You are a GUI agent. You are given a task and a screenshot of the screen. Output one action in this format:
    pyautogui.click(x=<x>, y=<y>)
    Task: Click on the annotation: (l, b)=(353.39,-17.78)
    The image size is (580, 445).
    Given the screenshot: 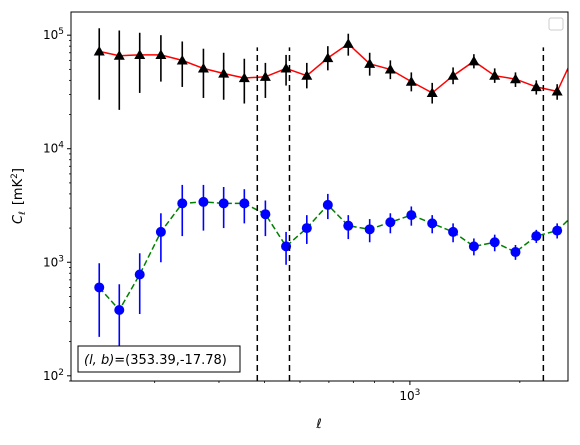 What is the action you would take?
    pyautogui.click(x=159, y=359)
    